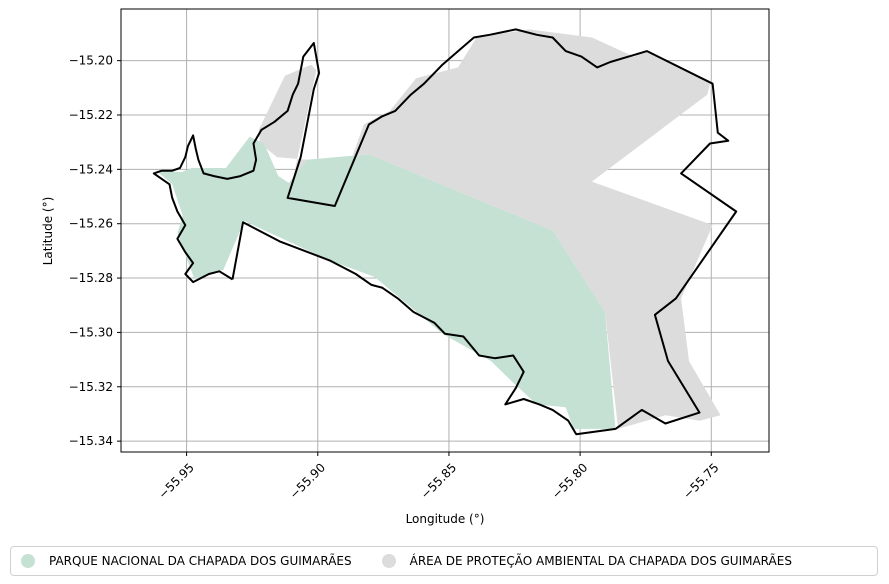  Describe the element at coordinates (91, 115) in the screenshot. I see `y-tick-label: −15.22` at that location.